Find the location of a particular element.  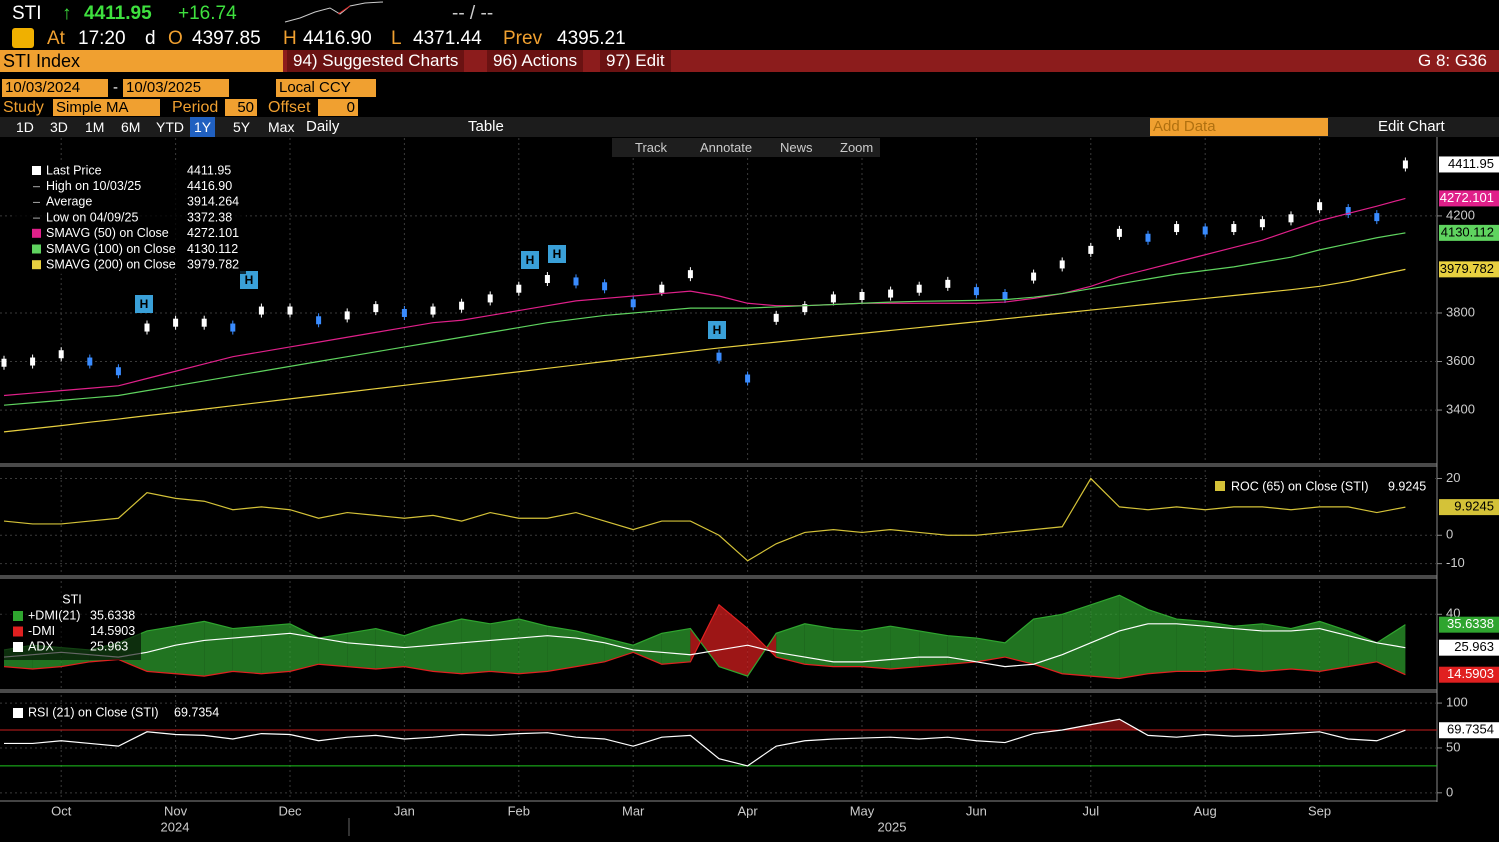

year-label: 2024 is located at coordinates (175, 826).